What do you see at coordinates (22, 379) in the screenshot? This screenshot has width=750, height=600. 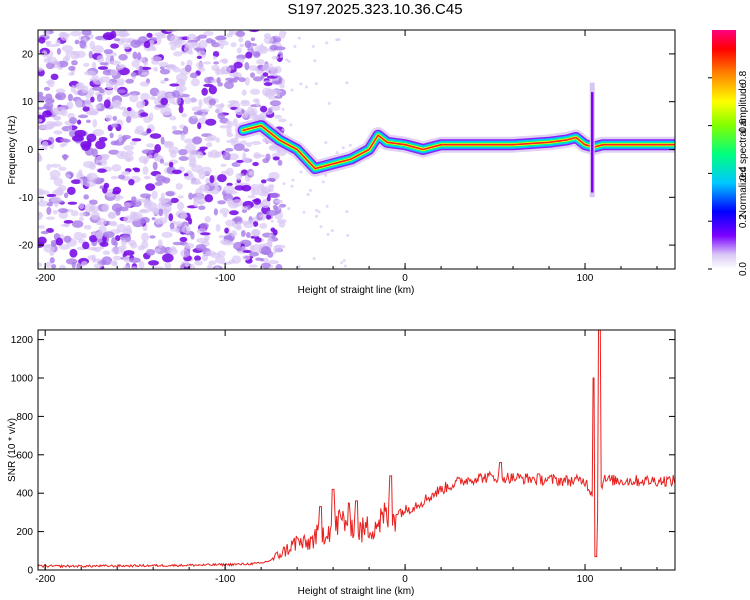 I see `snr-y-tick-label: 1000` at bounding box center [22, 379].